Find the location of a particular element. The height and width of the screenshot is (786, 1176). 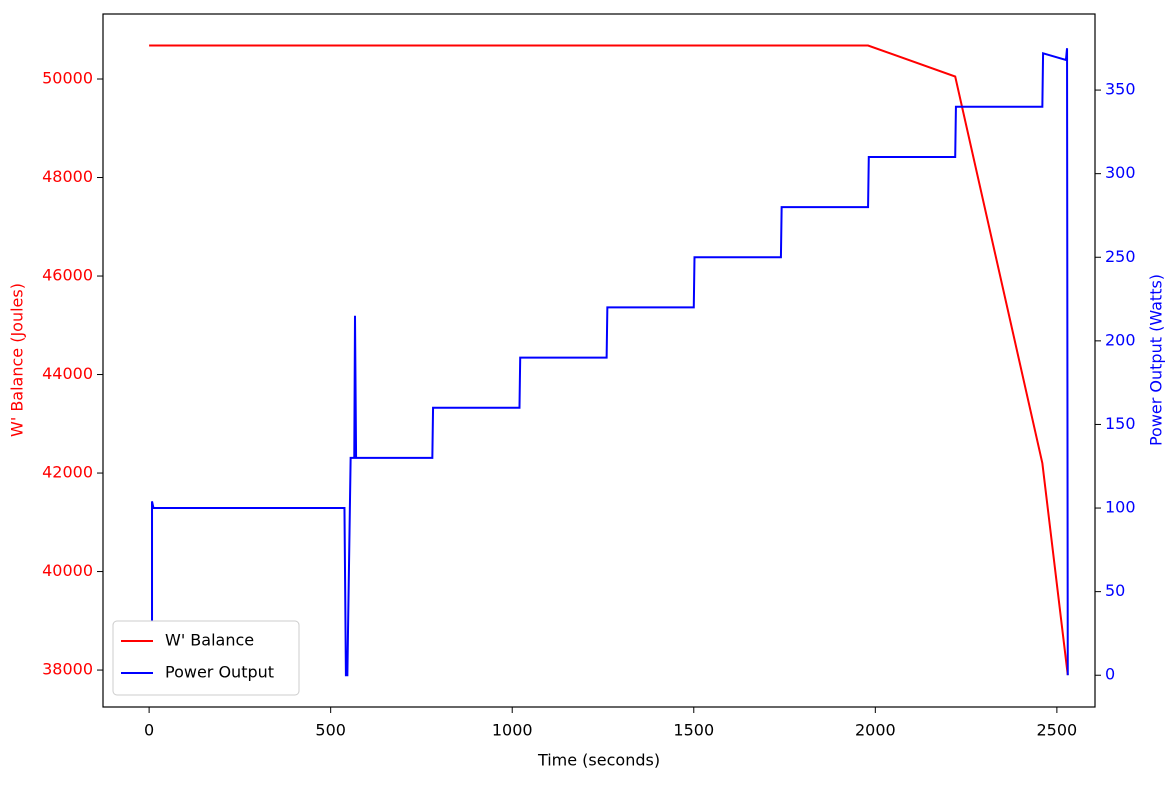

x-tick-label: 2000 is located at coordinates (875, 730).